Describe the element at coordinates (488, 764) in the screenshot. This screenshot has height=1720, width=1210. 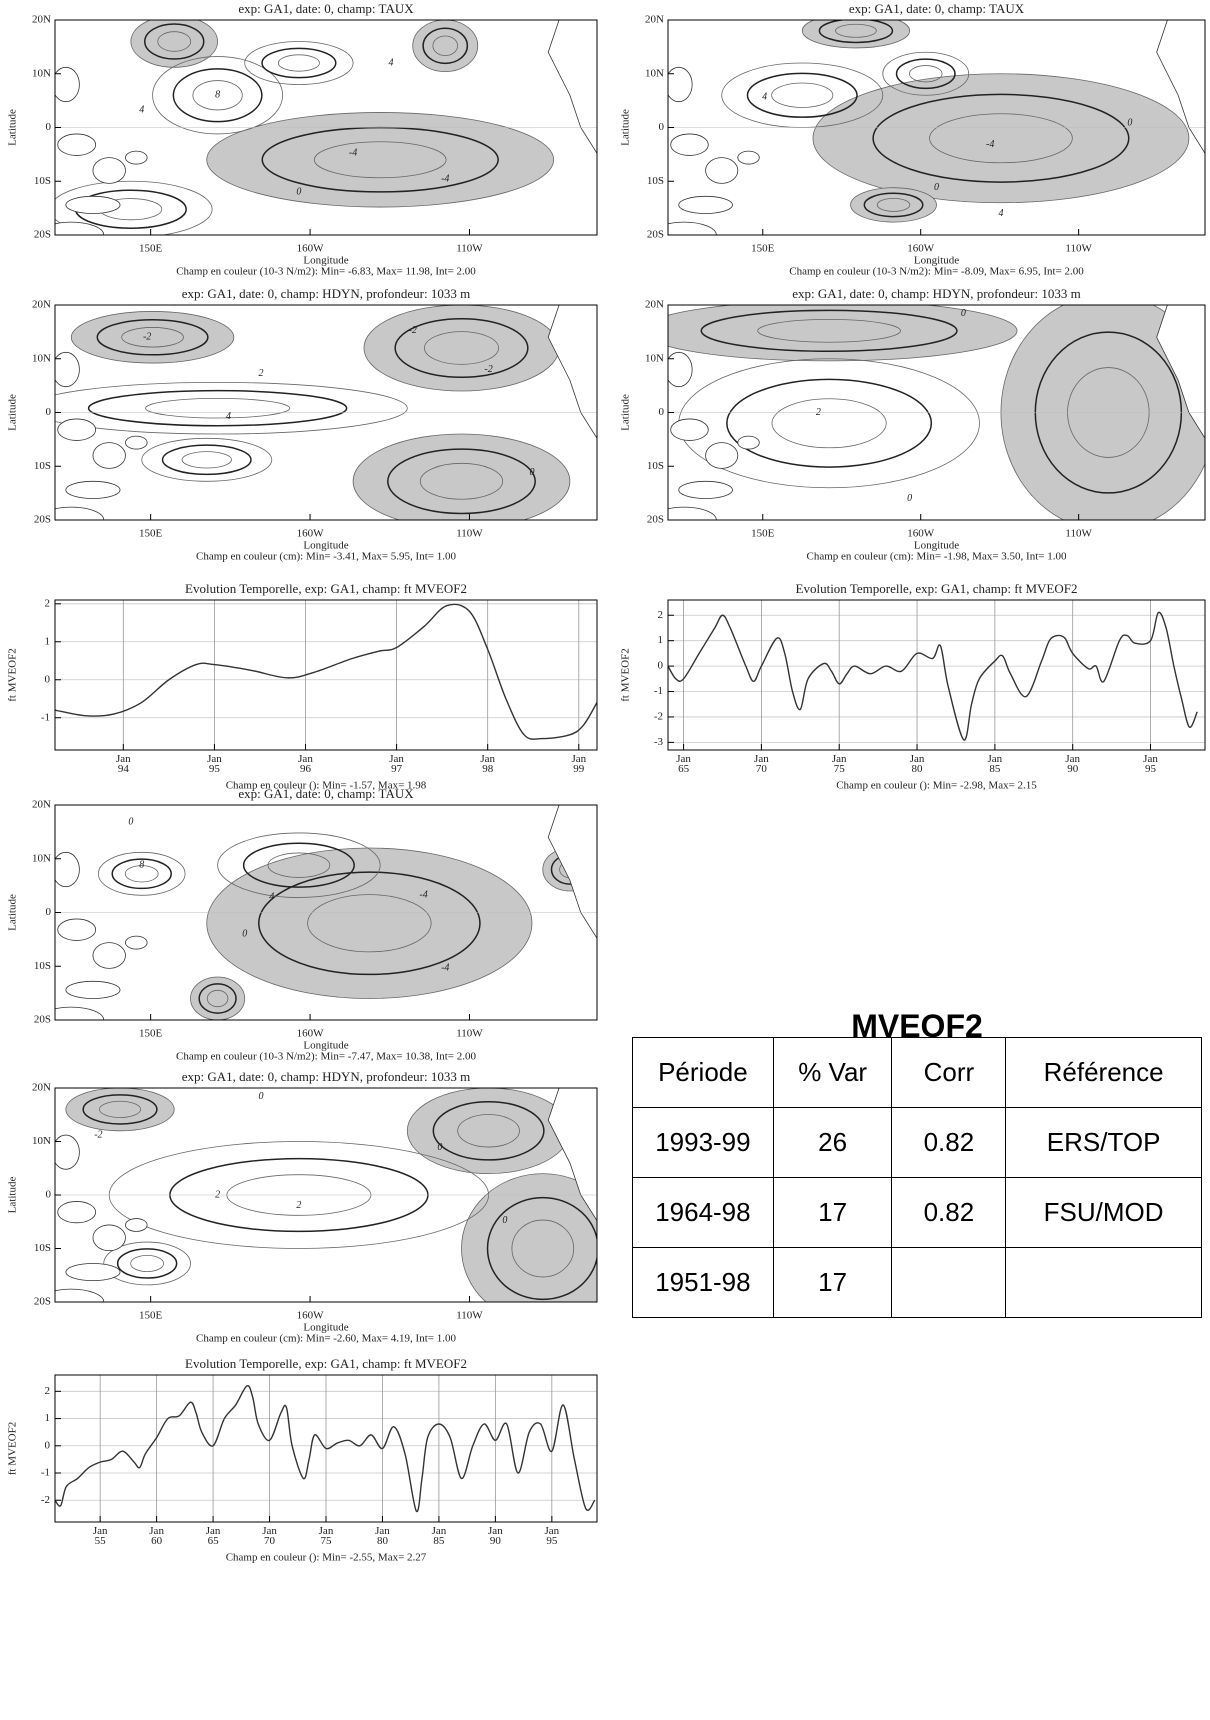
I see `x-tick-label: Jan 98` at that location.